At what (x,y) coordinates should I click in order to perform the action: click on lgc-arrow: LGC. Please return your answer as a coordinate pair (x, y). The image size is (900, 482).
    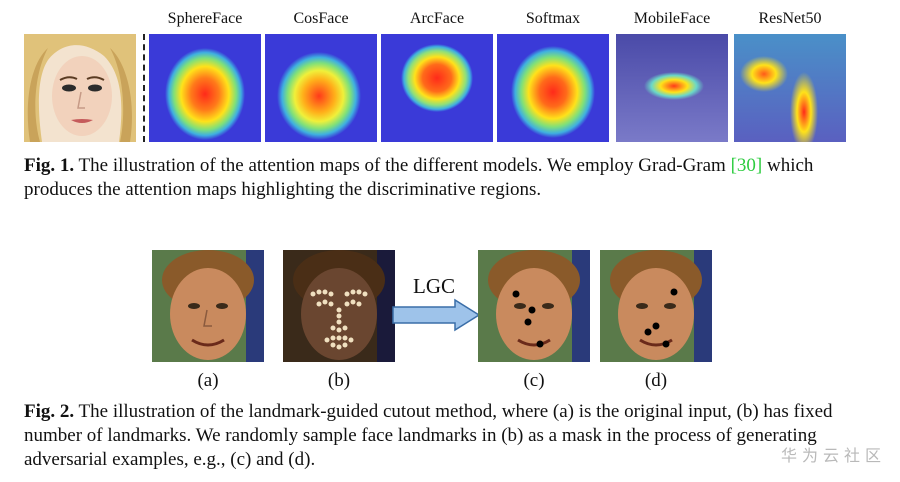
    Looking at the image, I should click on (437, 304).